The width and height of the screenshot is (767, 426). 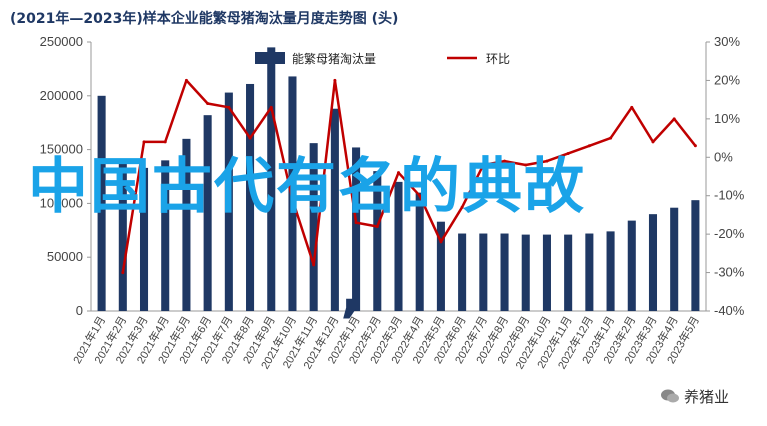 What do you see at coordinates (729, 310) in the screenshot?
I see `right-tick-label: -40%` at bounding box center [729, 310].